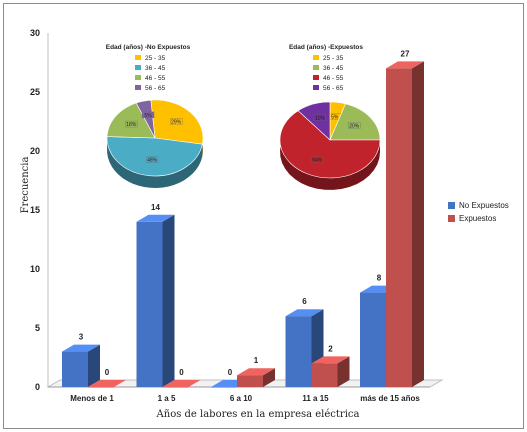 This screenshot has width=527, height=432. I want to click on y-axis: 0 5 10 15 20 25 30, so click(35, 210).